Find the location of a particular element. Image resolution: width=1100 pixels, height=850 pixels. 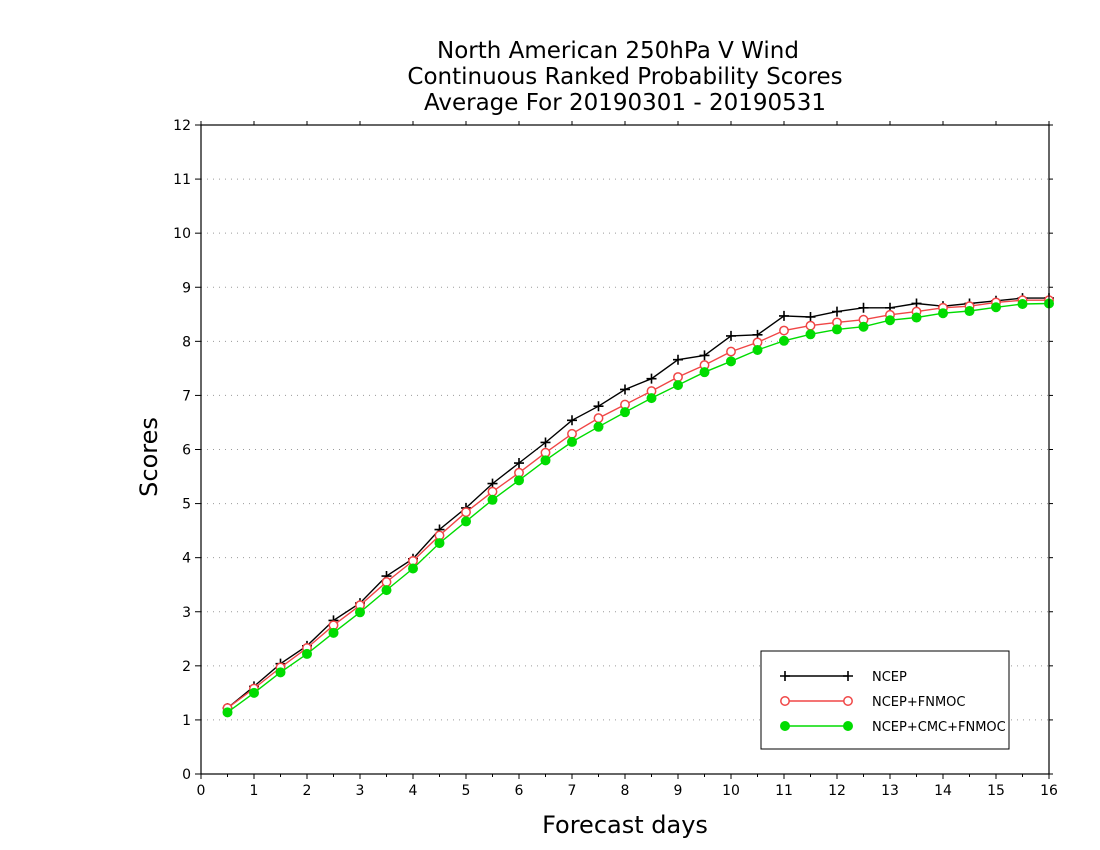

x-tick-label: 14 is located at coordinates (943, 791).